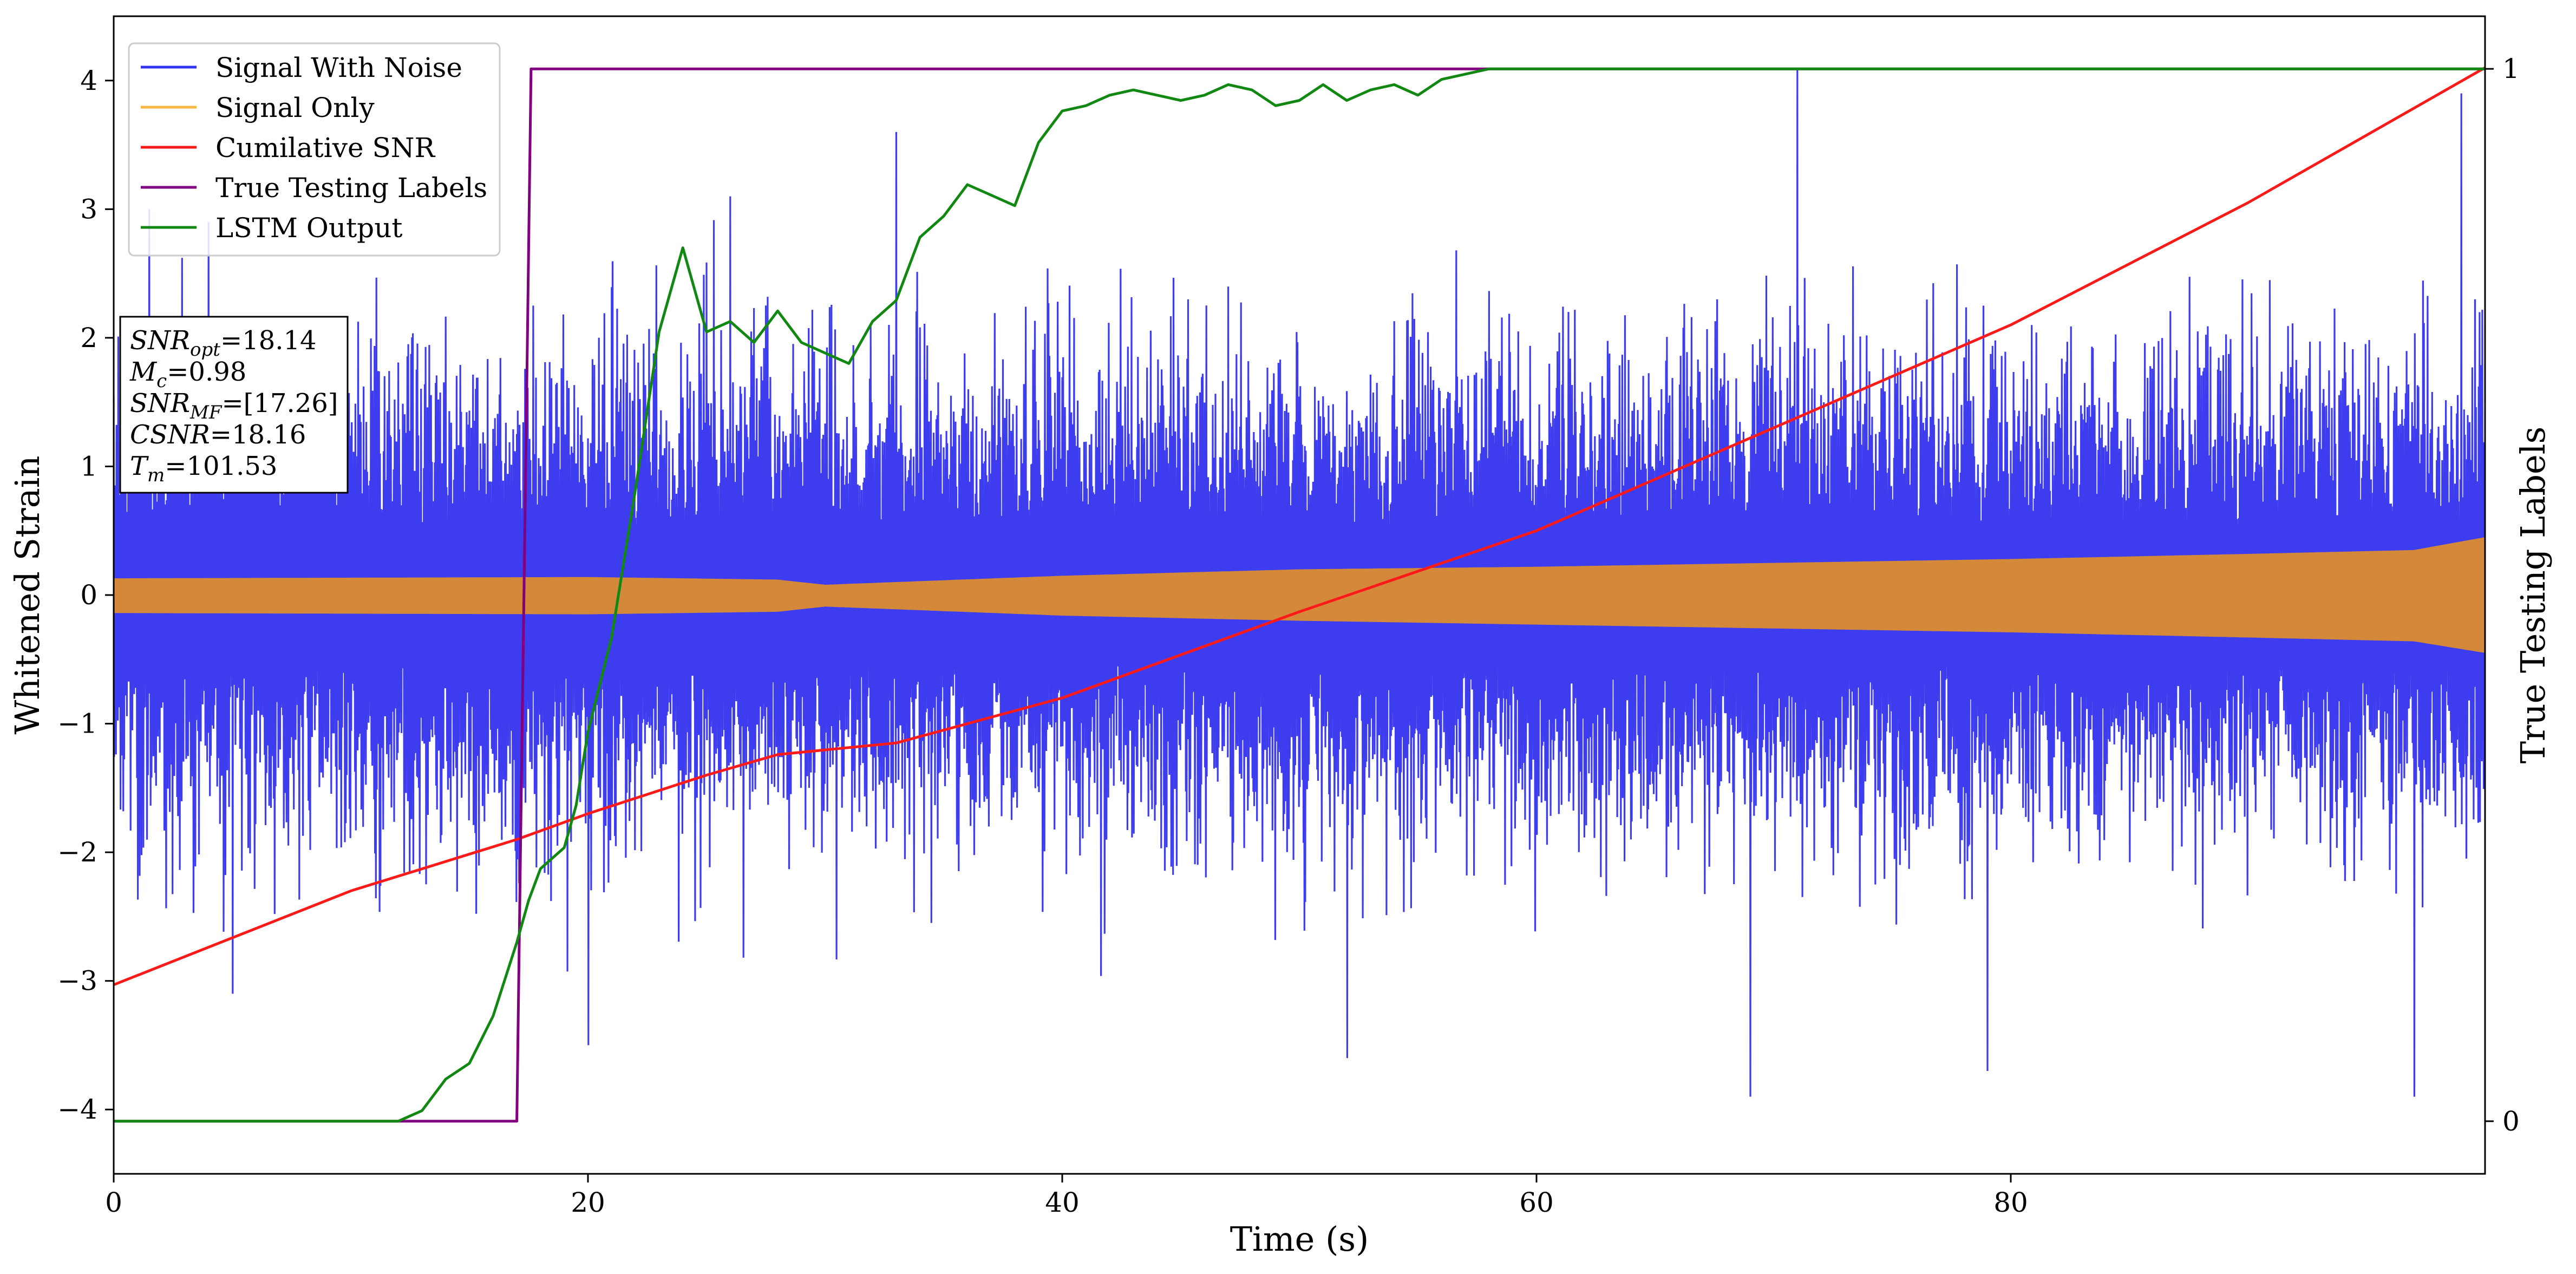  I want to click on annotation-line: SNRopt=18.14, so click(223, 343).